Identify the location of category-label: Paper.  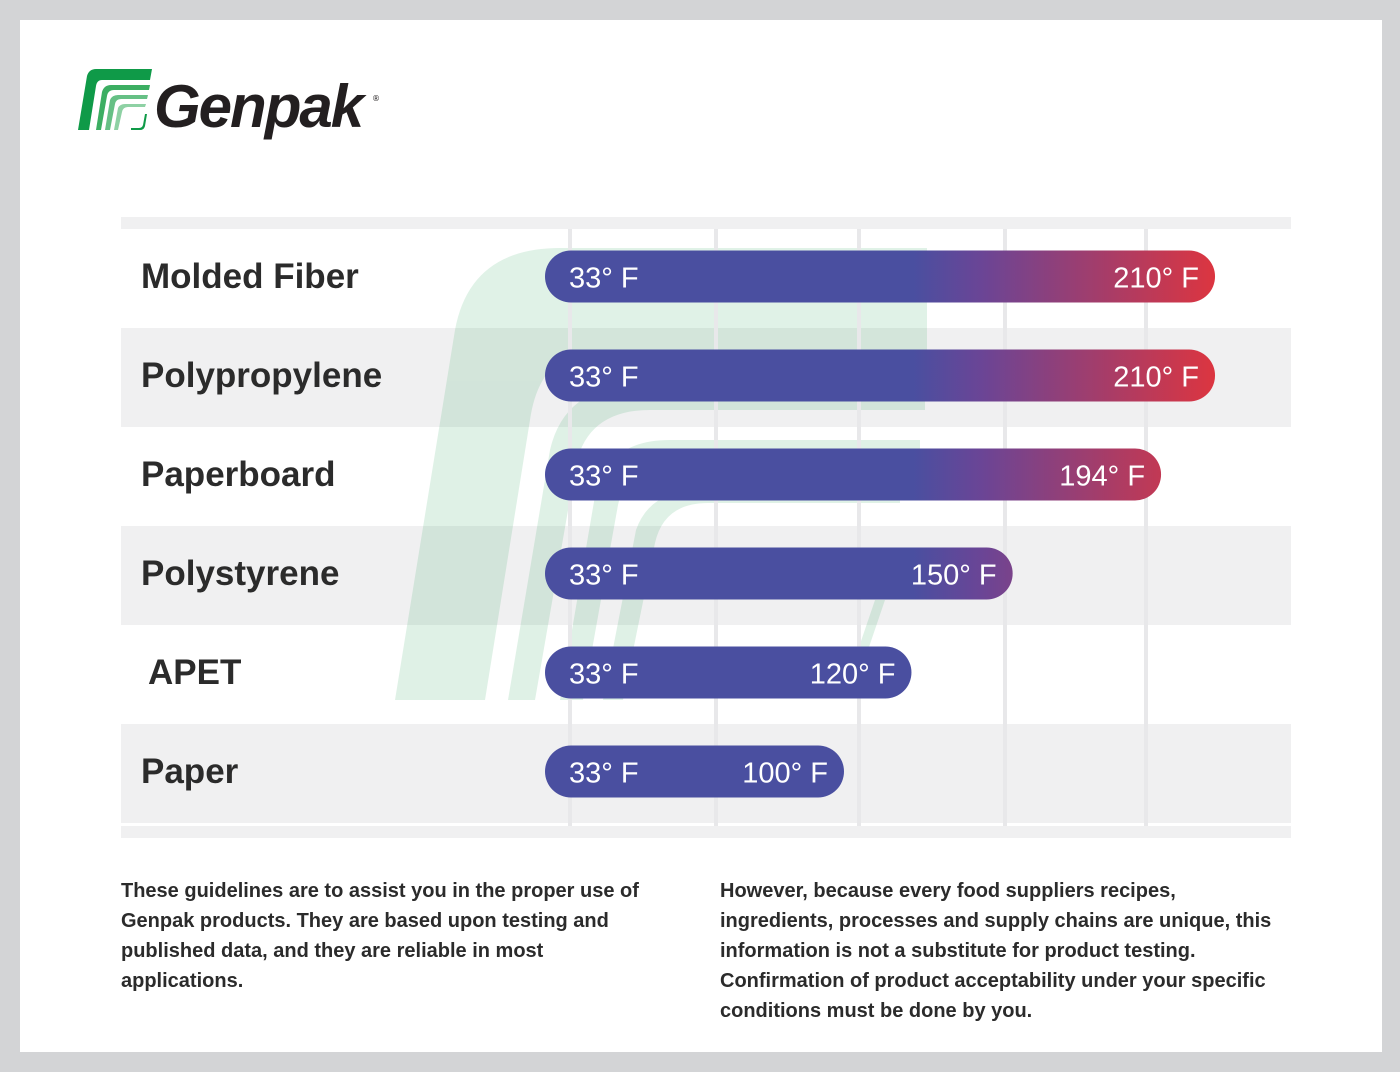
(190, 771).